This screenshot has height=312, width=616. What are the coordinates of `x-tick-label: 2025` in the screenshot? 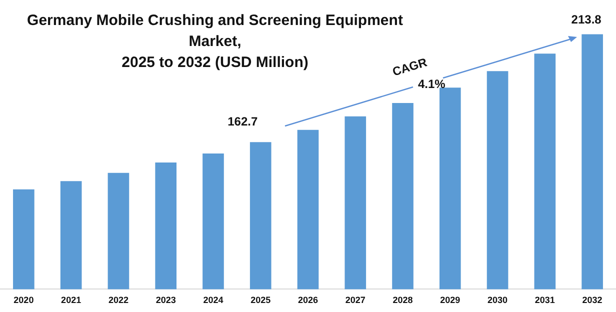 It's located at (260, 300).